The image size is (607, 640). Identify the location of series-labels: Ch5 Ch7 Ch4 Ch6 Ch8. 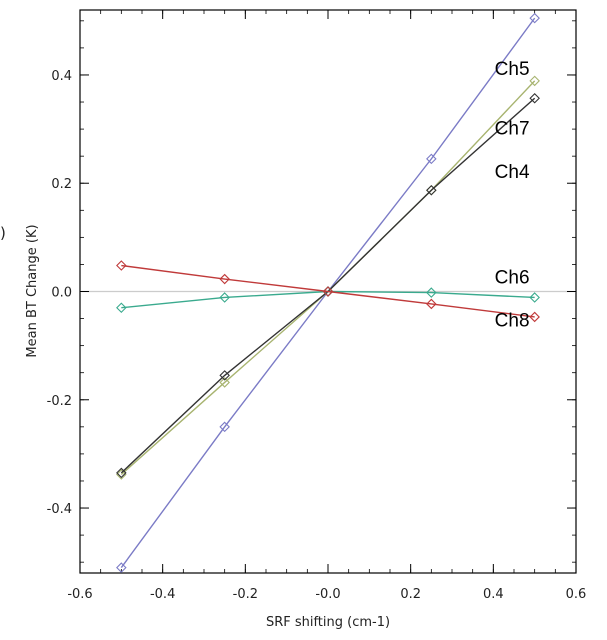
(512, 195).